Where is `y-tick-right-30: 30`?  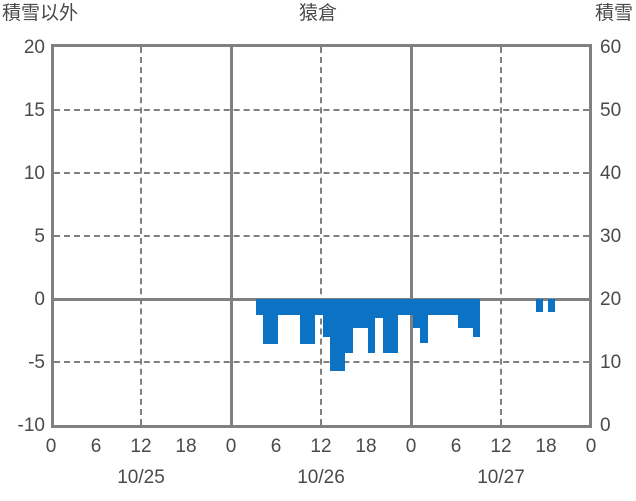
y-tick-right-30: 30 is located at coordinates (611, 236).